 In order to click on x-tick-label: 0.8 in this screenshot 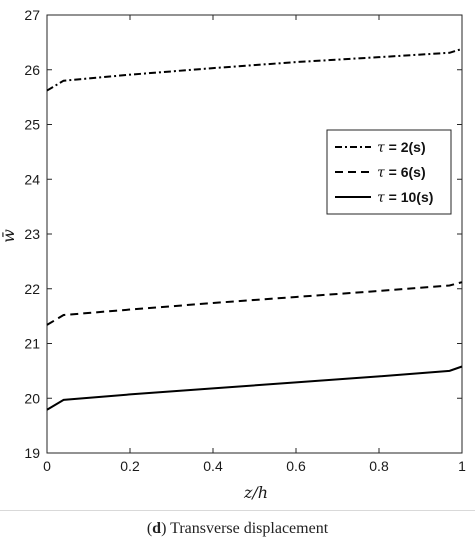, I will do `click(379, 466)`.